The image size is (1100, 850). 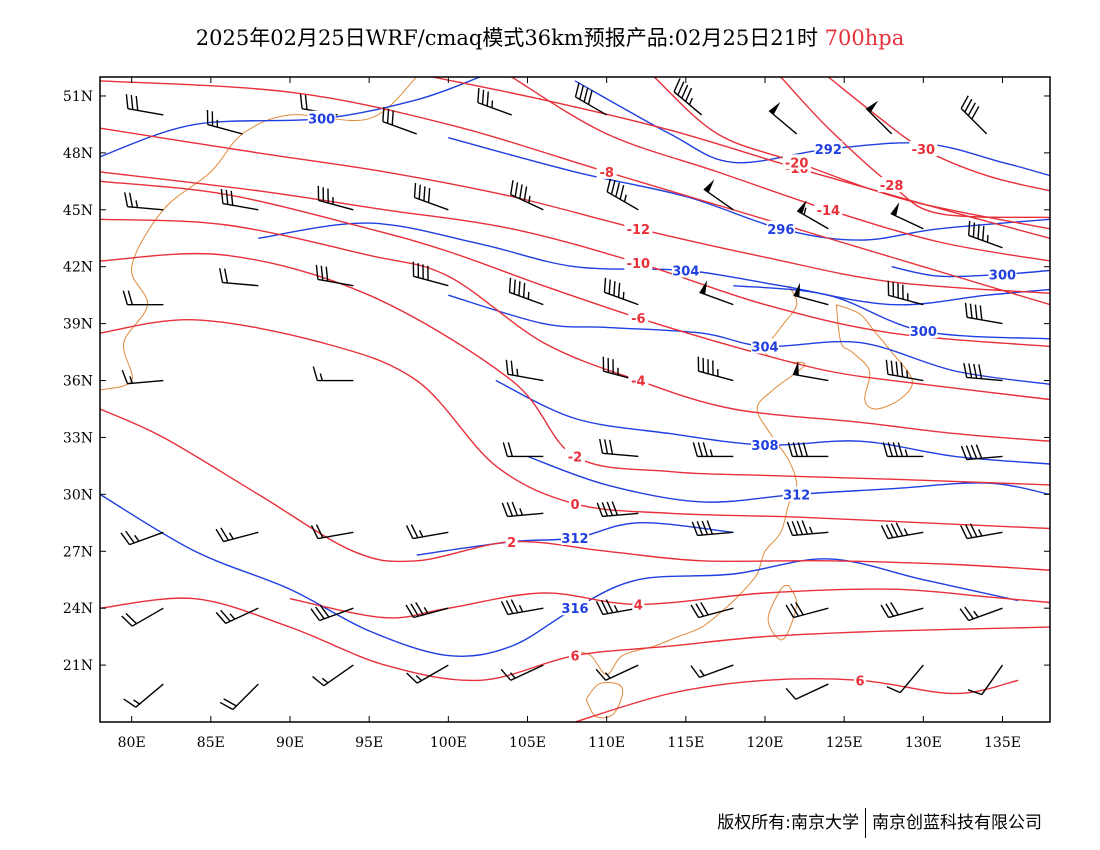 What do you see at coordinates (290, 743) in the screenshot?
I see `x-tick-label: 90E` at bounding box center [290, 743].